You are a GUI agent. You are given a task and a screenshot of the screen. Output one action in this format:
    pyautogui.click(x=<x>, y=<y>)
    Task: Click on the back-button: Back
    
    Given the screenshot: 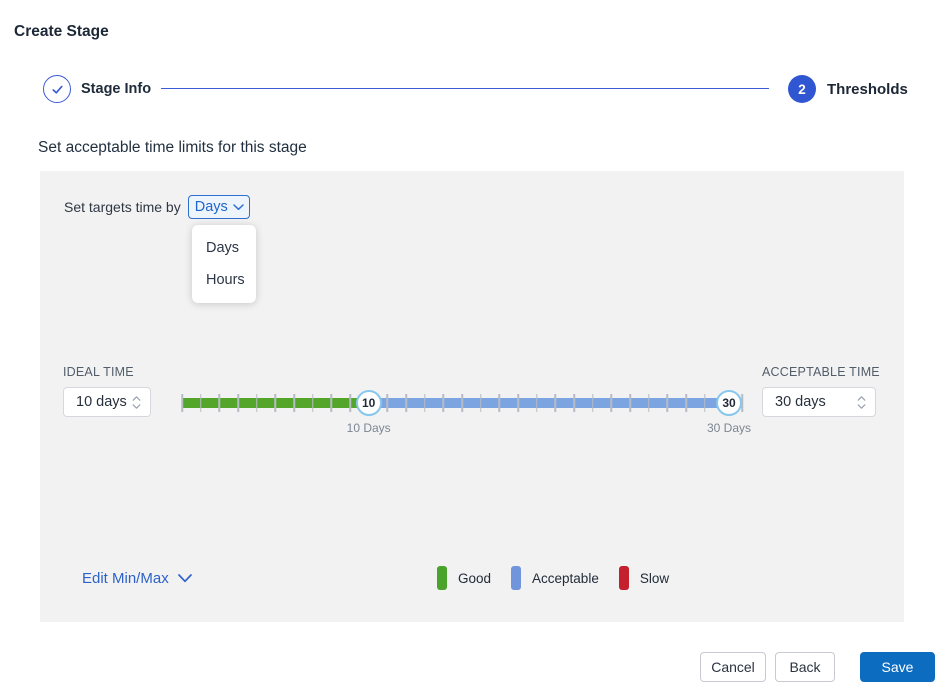 What is the action you would take?
    pyautogui.click(x=805, y=667)
    